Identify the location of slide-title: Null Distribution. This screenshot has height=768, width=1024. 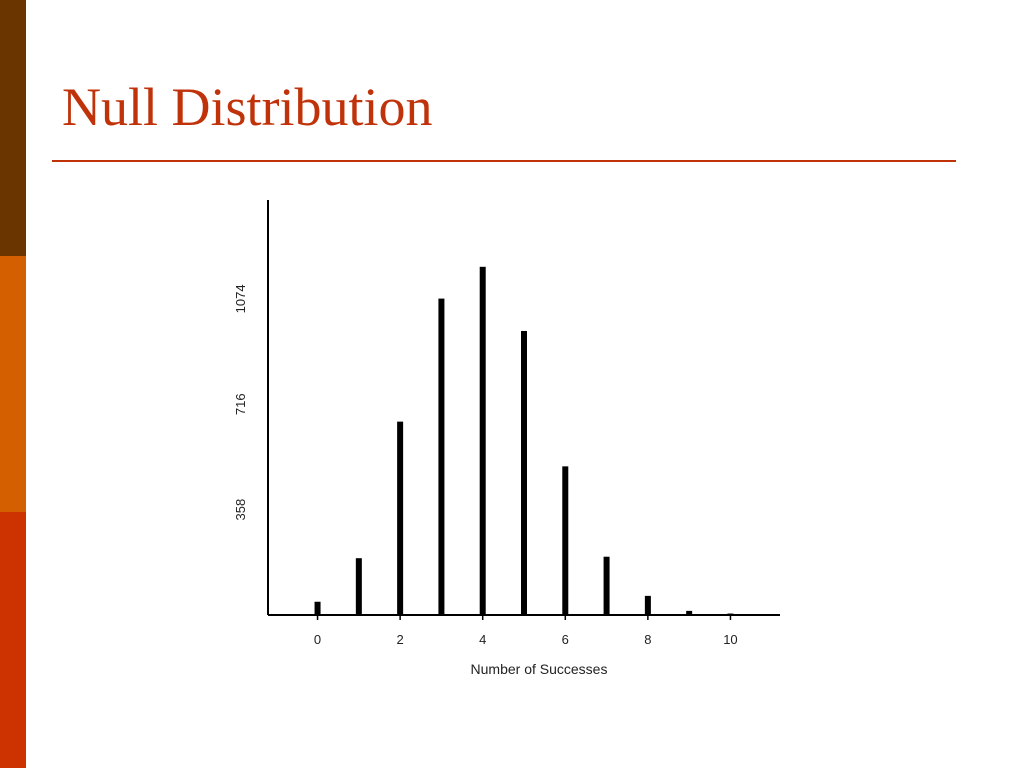
(247, 107).